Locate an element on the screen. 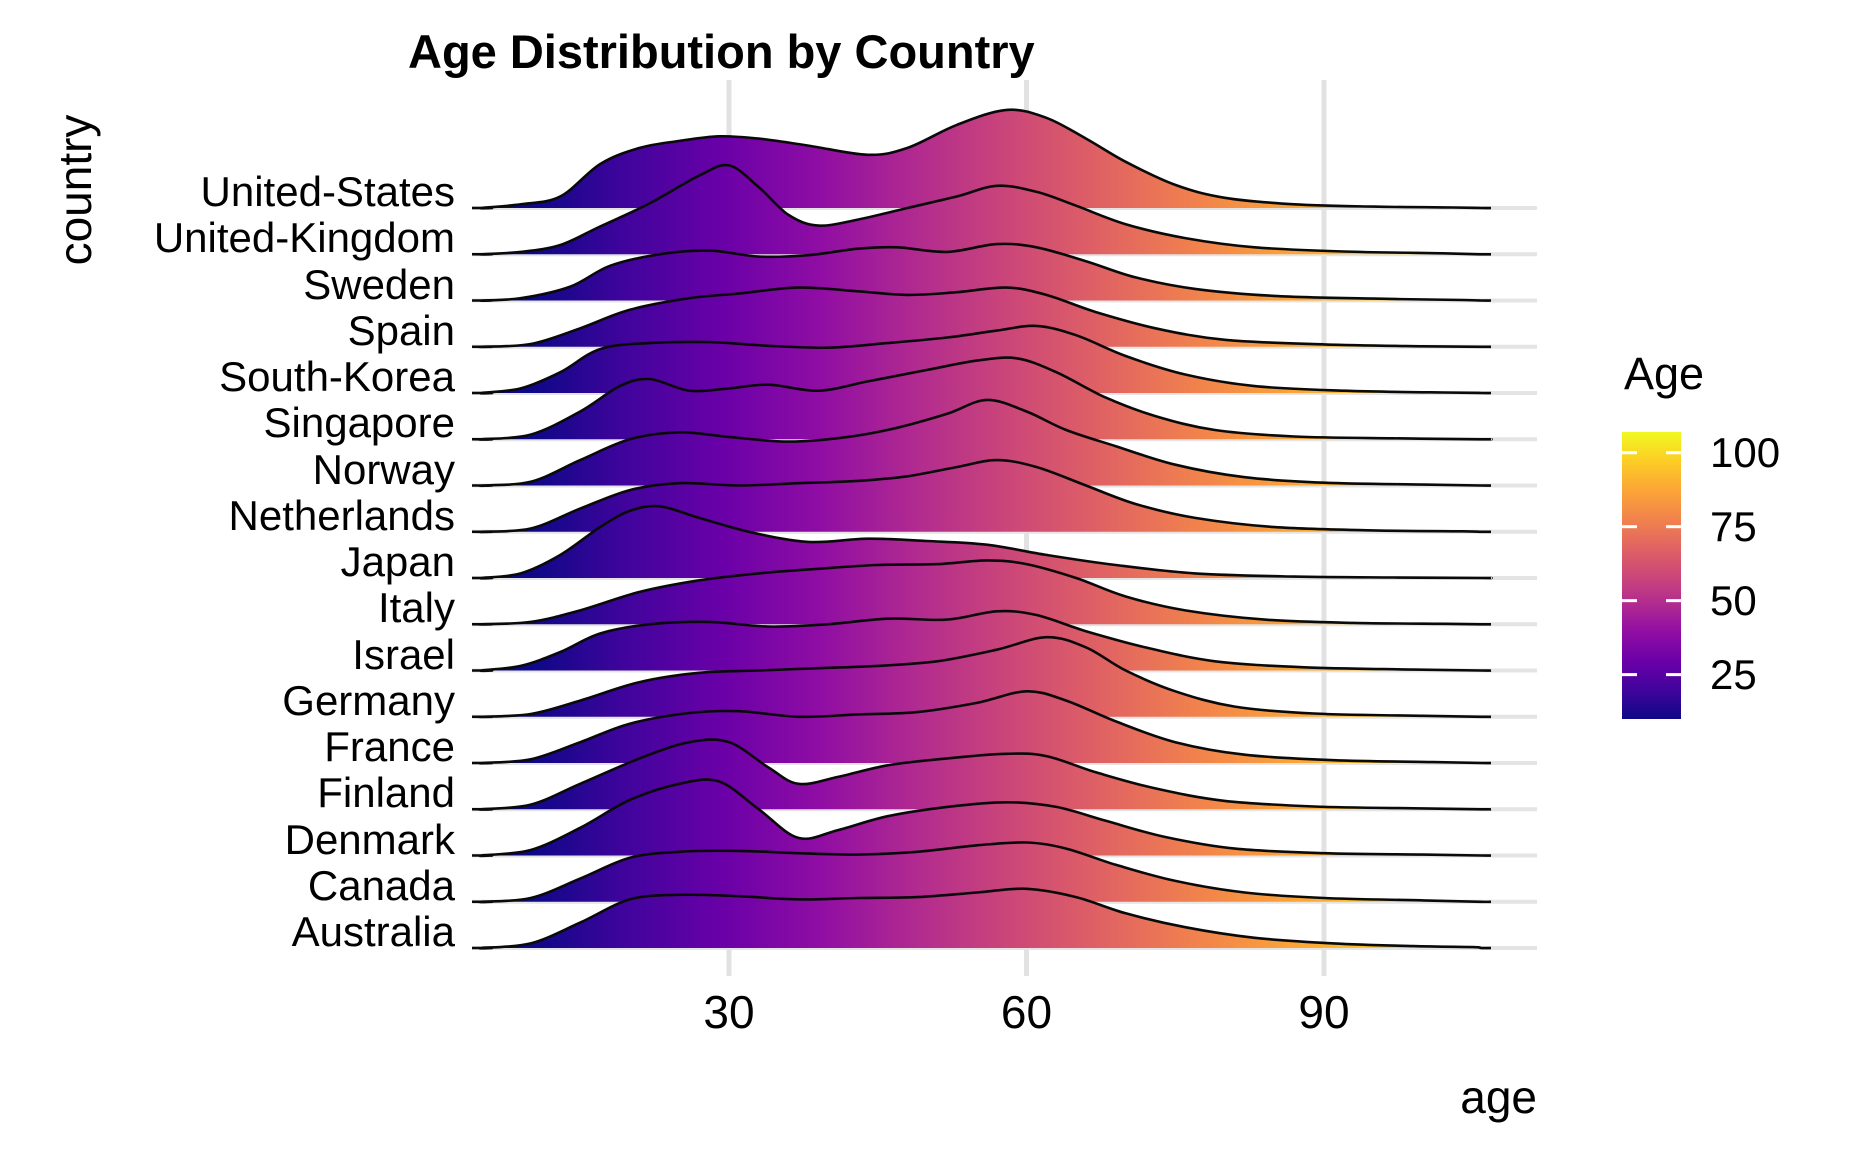 Image resolution: width=1872 pixels, height=1152 pixels. y-tick-label-italy: Italy is located at coordinates (416, 608).